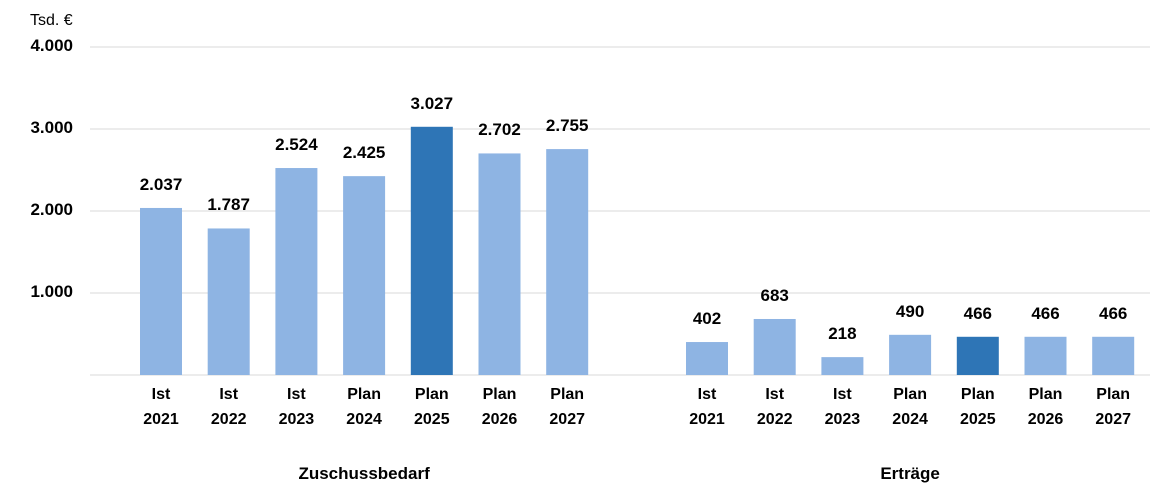 Image resolution: width=1164 pixels, height=488 pixels. What do you see at coordinates (51, 127) in the screenshot?
I see `y-tick-label: 3.000` at bounding box center [51, 127].